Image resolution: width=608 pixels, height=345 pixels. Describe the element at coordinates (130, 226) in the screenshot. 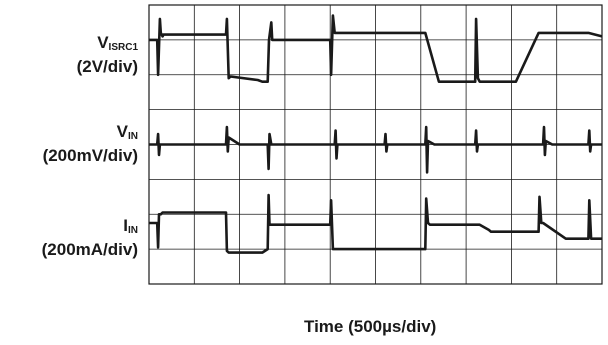

I see `series-name-iin: IIN` at that location.